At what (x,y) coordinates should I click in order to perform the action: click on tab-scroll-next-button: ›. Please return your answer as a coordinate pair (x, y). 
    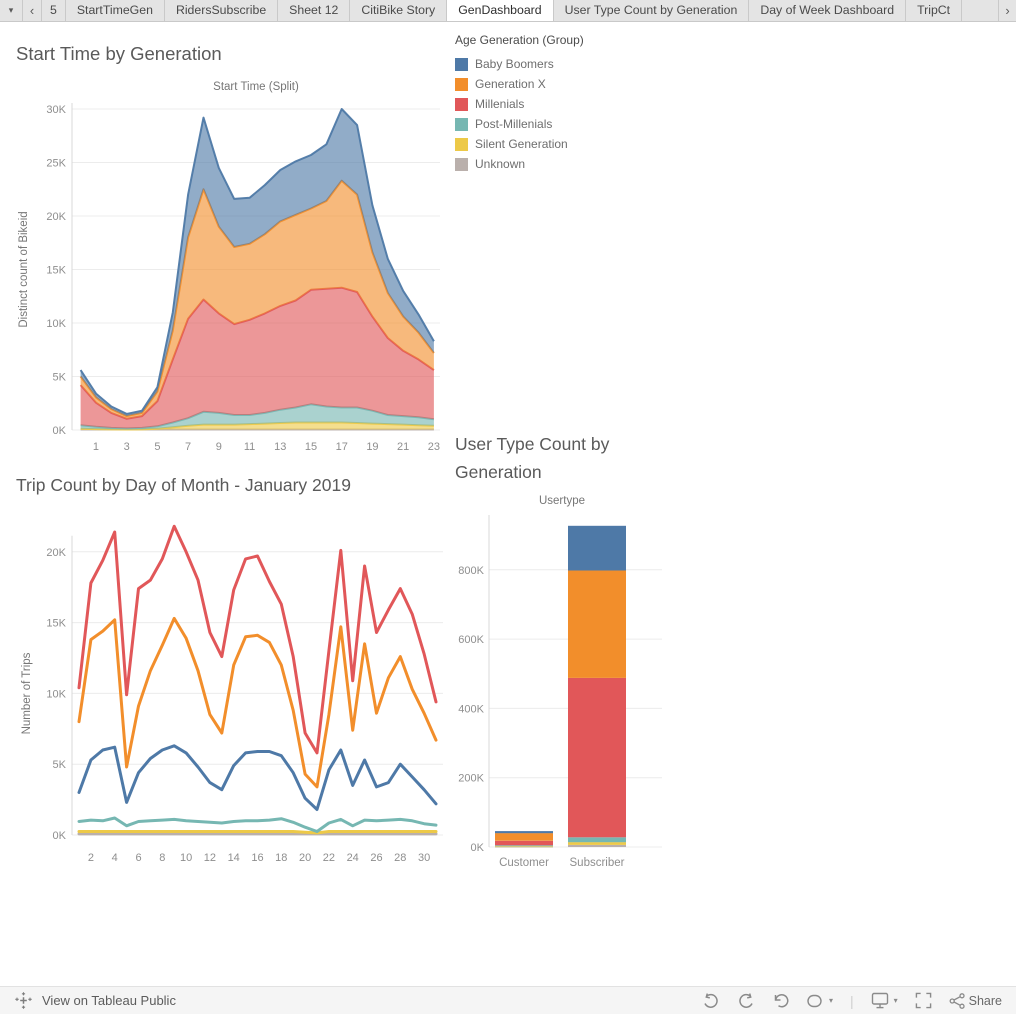
    Looking at the image, I should click on (1007, 10).